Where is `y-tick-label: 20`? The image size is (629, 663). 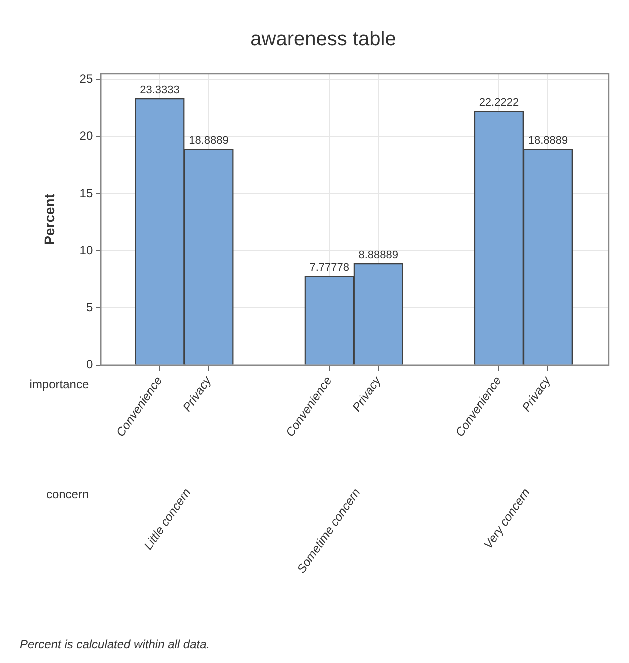
y-tick-label: 20 is located at coordinates (87, 136).